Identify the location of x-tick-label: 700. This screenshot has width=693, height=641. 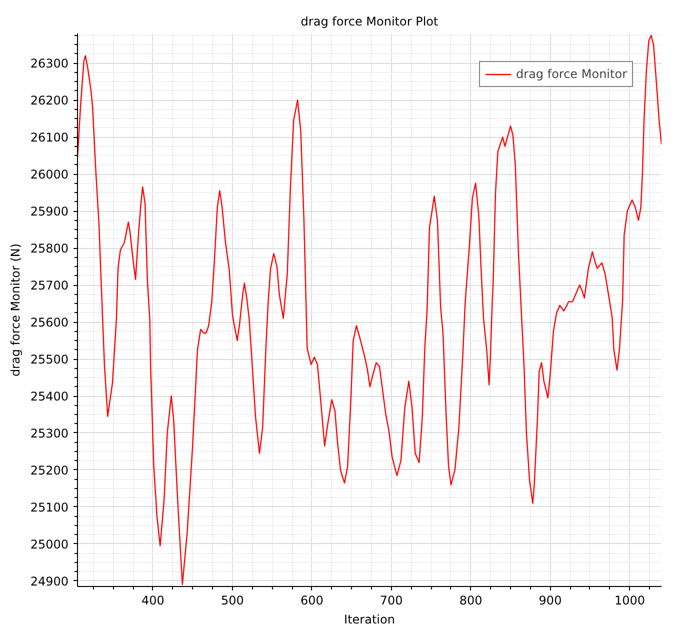
(391, 601).